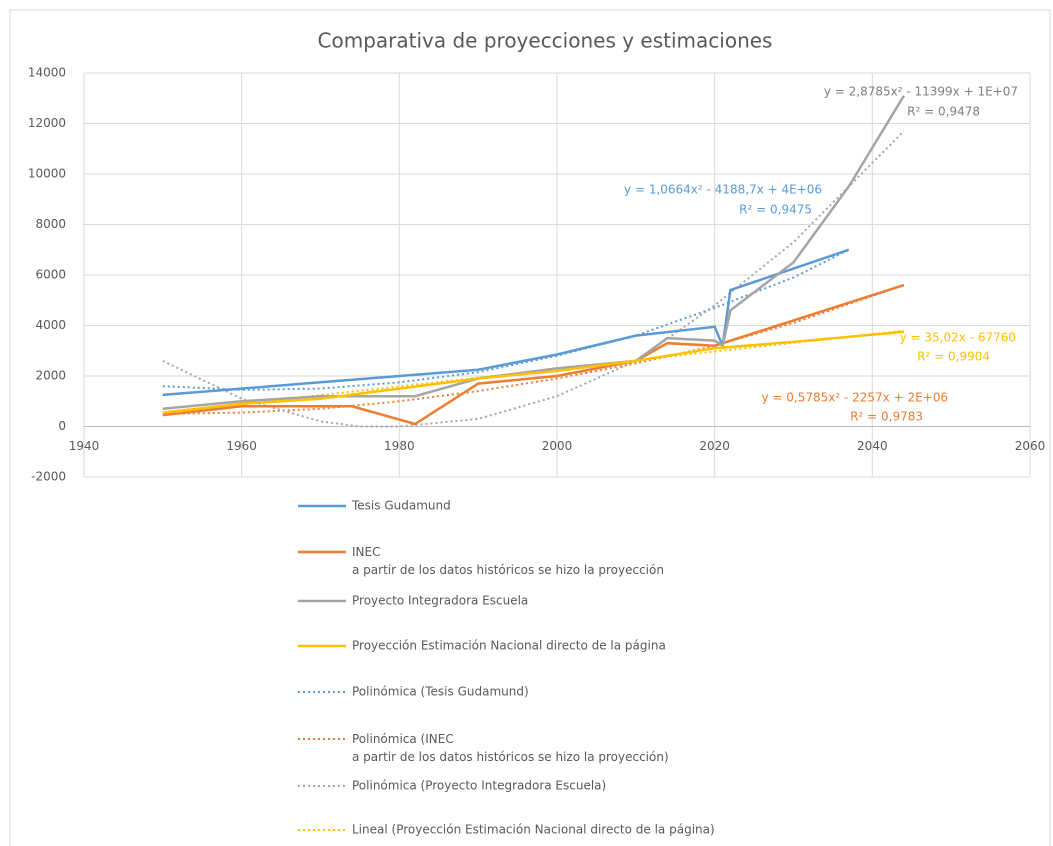  What do you see at coordinates (241, 446) in the screenshot?
I see `x-tick-label: 1960` at bounding box center [241, 446].